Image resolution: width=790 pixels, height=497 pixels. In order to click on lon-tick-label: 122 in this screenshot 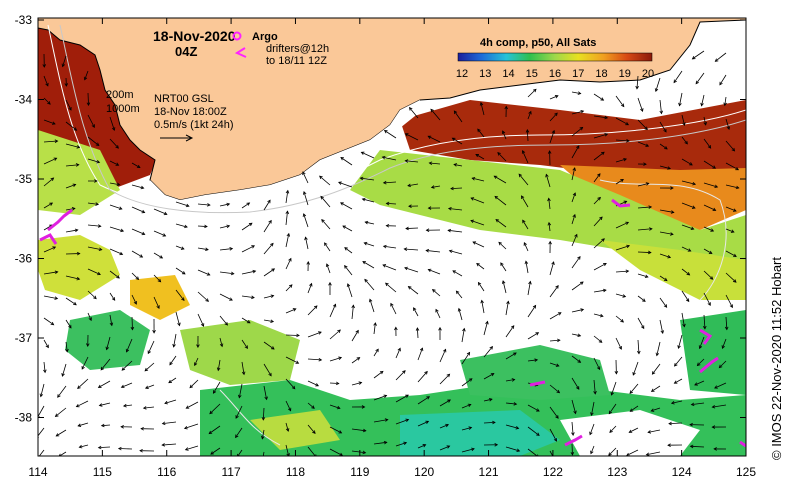, I will do `click(553, 472)`.